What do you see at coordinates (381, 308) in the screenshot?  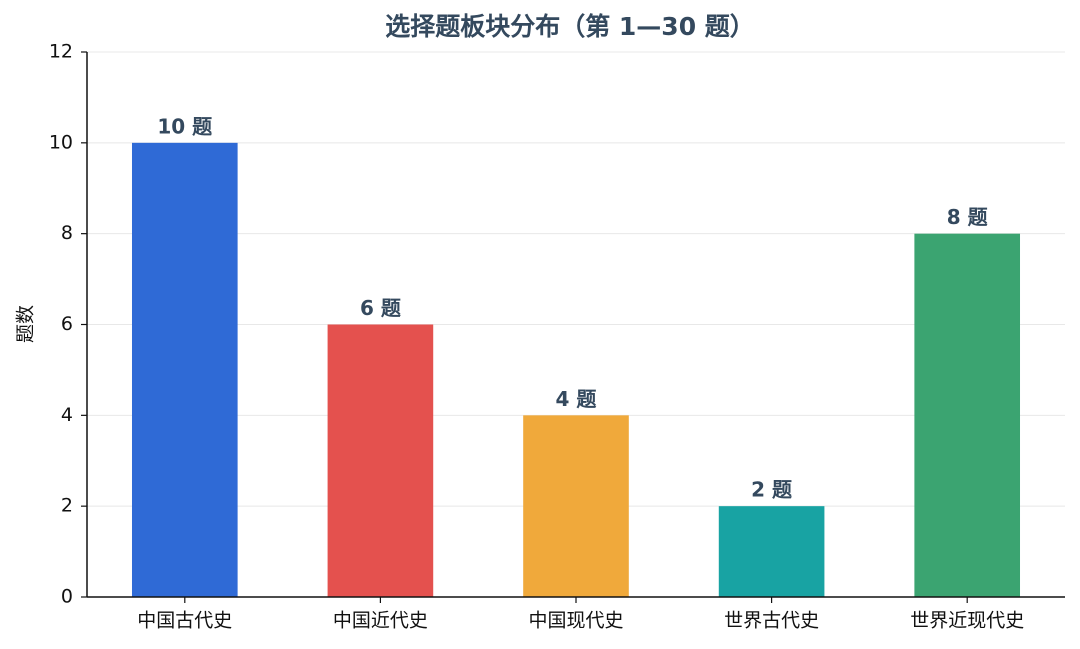 I see `value-label: 6 题` at bounding box center [381, 308].